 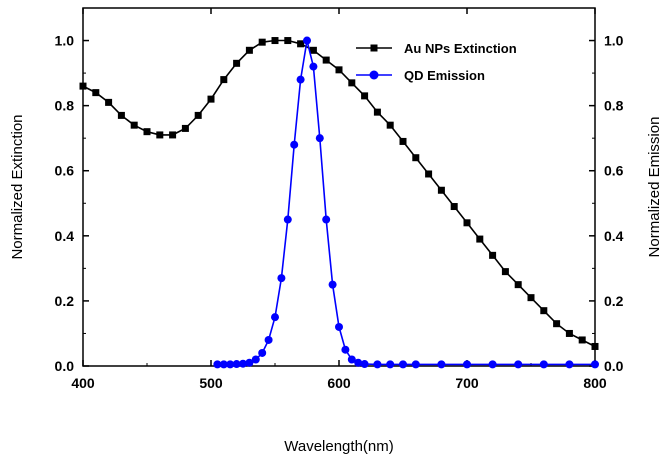 What do you see at coordinates (83, 383) in the screenshot?
I see `x-tick-label: 400` at bounding box center [83, 383].